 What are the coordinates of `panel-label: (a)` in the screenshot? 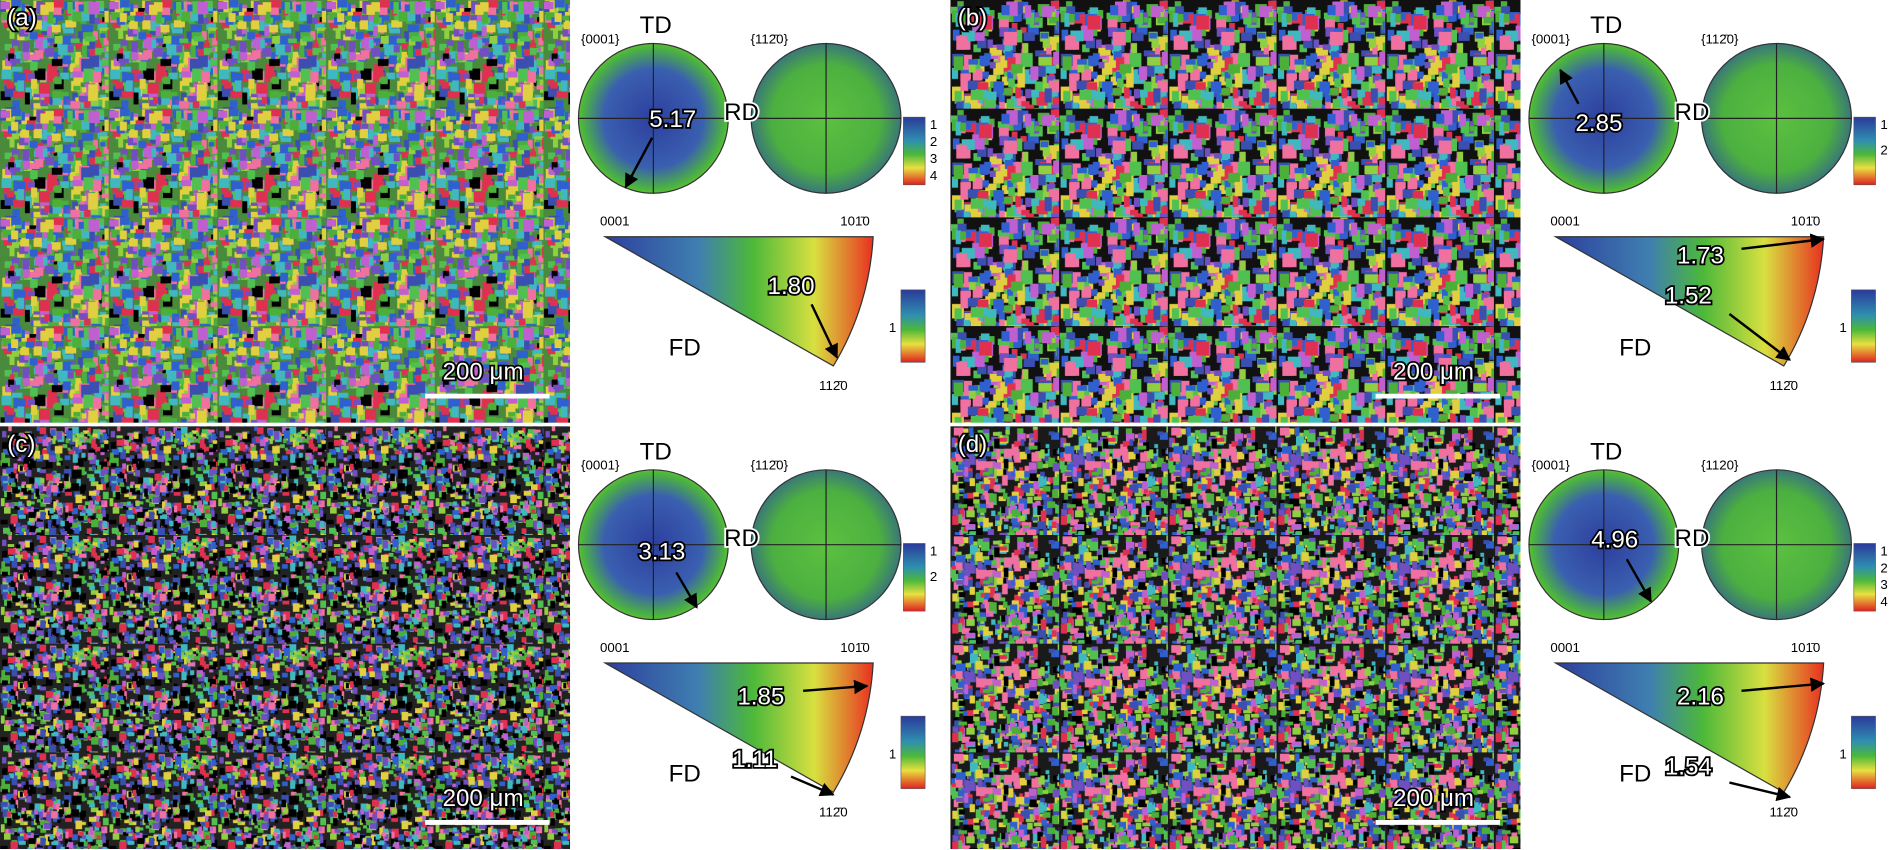 It's located at (22, 18).